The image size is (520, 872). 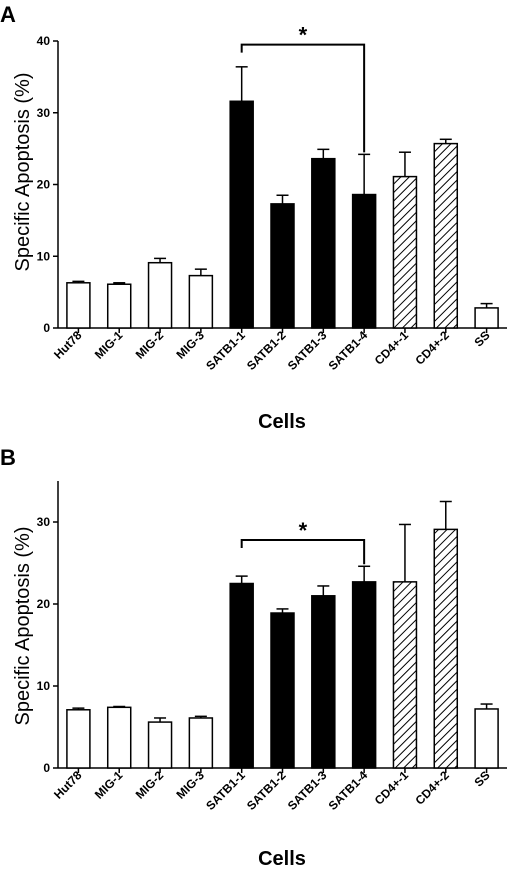 What do you see at coordinates (282, 422) in the screenshot?
I see `x-axis-title-a: Cells` at bounding box center [282, 422].